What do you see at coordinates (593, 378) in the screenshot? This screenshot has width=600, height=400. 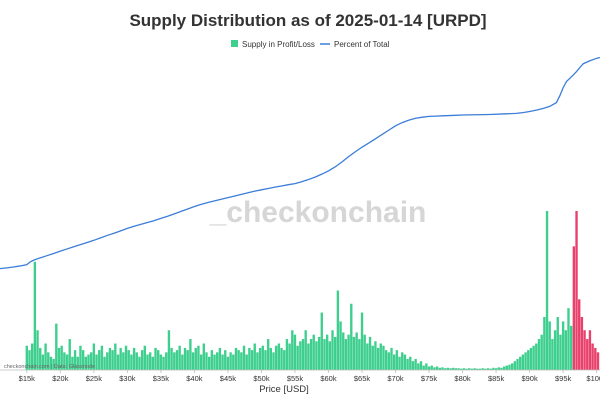 I see `x-tick-label: $100k` at bounding box center [593, 378].